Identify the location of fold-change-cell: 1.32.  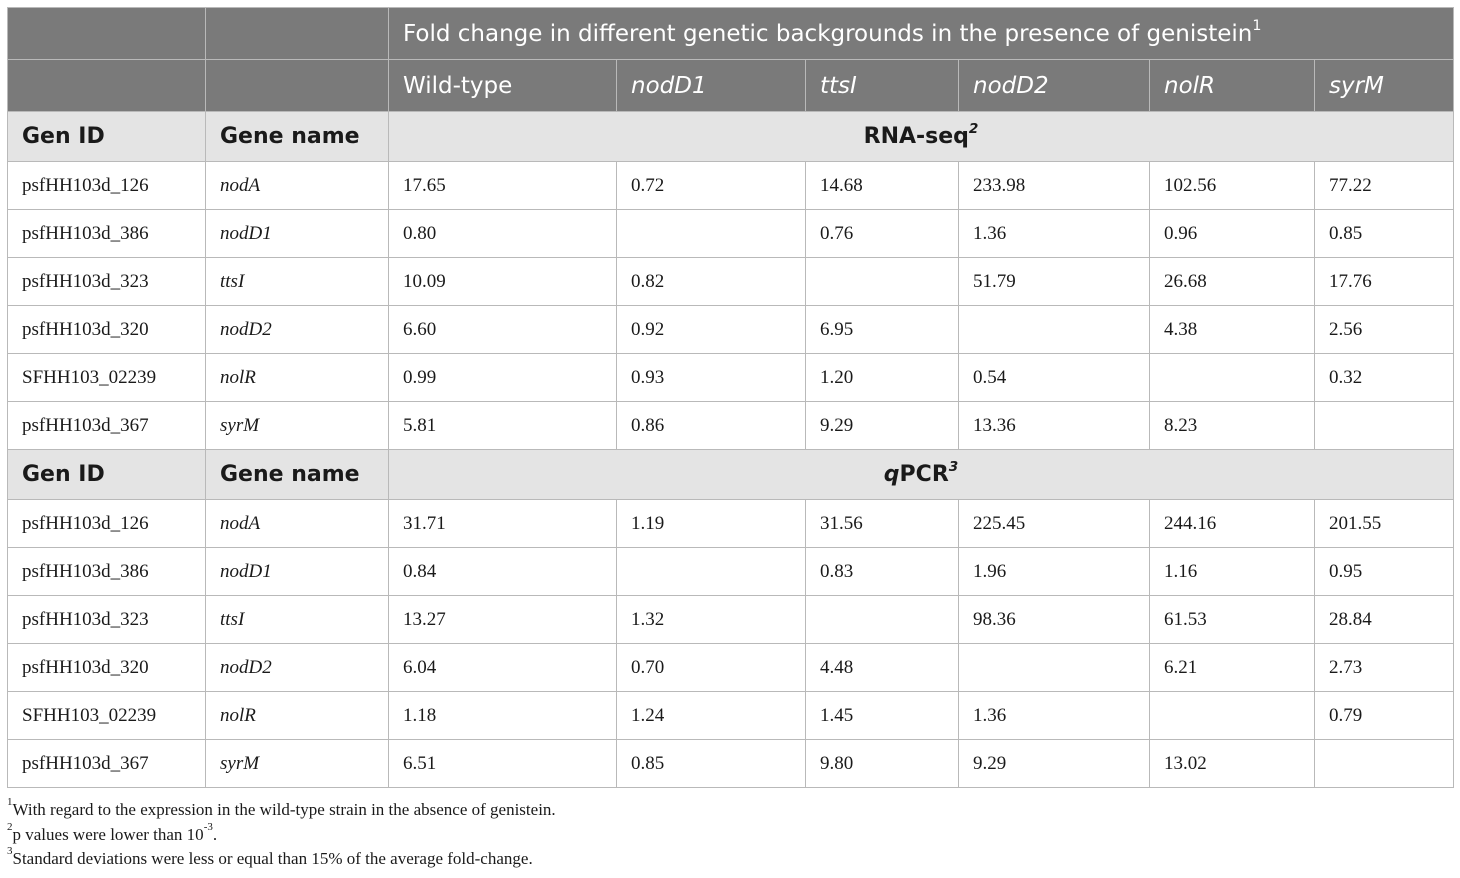
(711, 619).